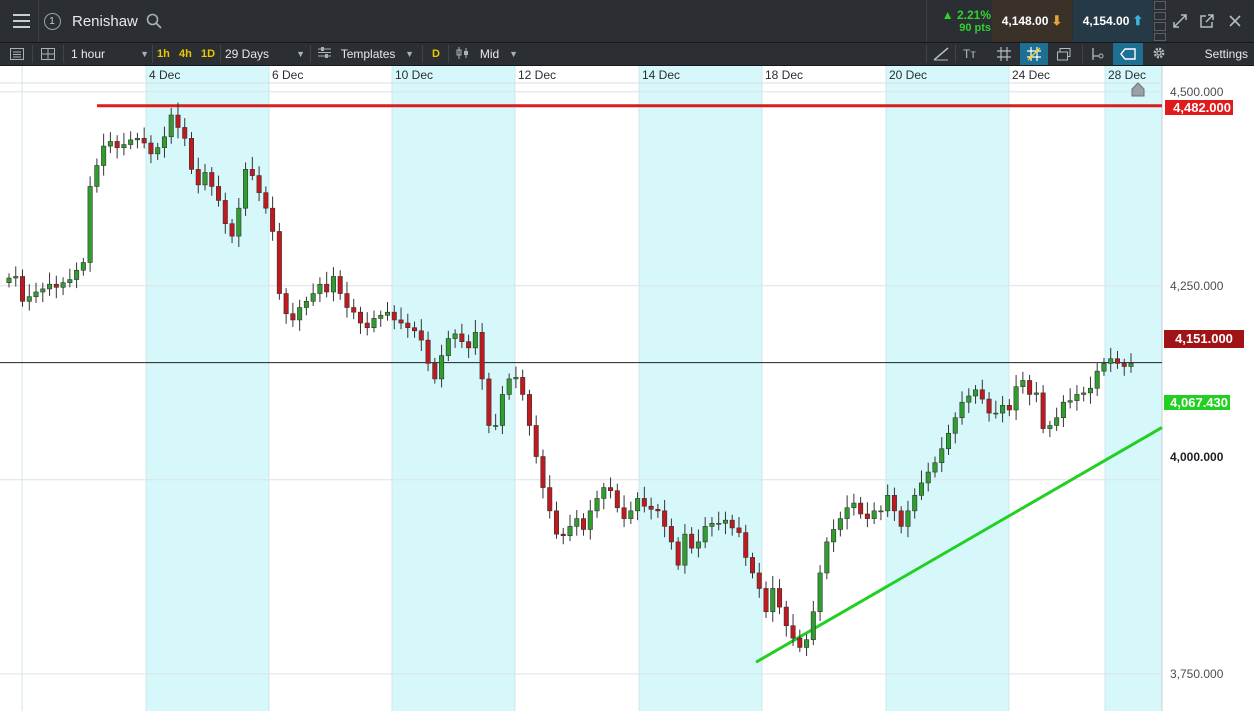  What do you see at coordinates (1034, 54) in the screenshot?
I see `crosshair-grid-icon` at bounding box center [1034, 54].